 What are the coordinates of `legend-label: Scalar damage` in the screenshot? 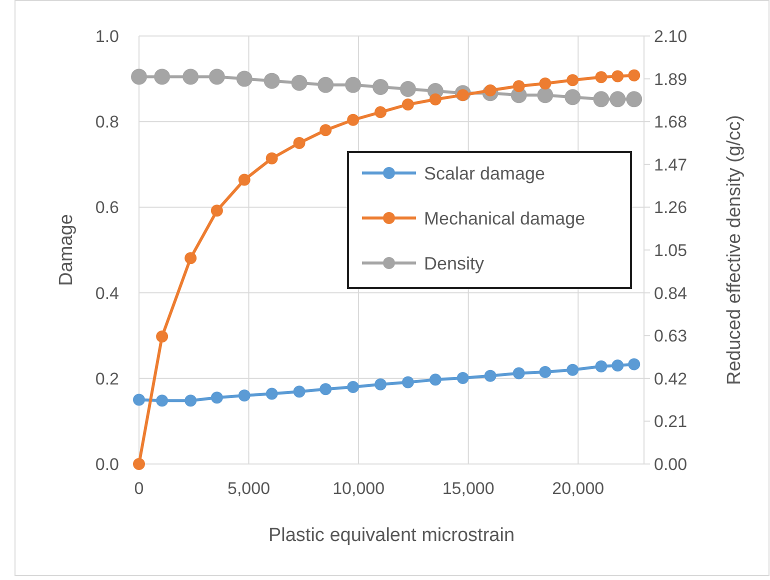 It's located at (485, 173).